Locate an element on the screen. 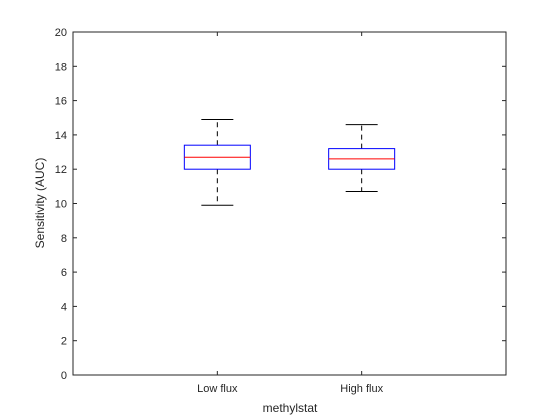  y-tick-label: 20 is located at coordinates (61, 33).